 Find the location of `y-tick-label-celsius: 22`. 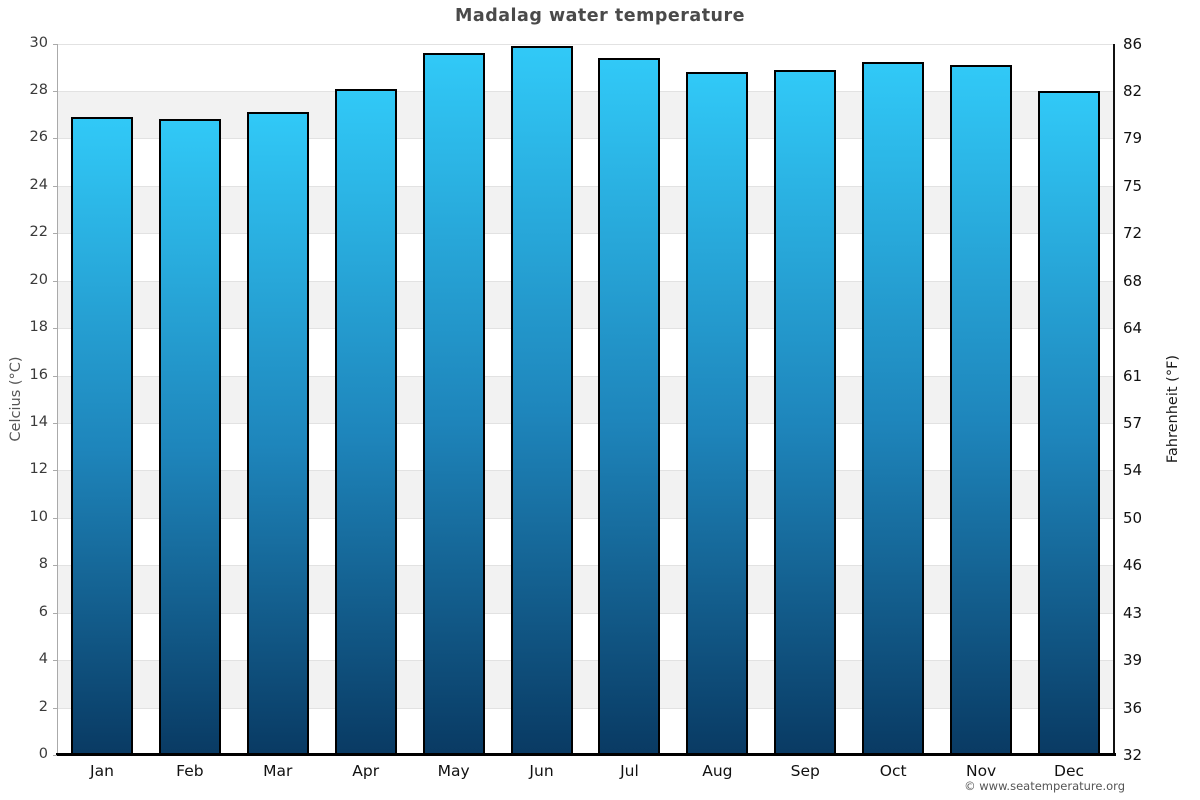

y-tick-label-celsius: 22 is located at coordinates (38, 232).